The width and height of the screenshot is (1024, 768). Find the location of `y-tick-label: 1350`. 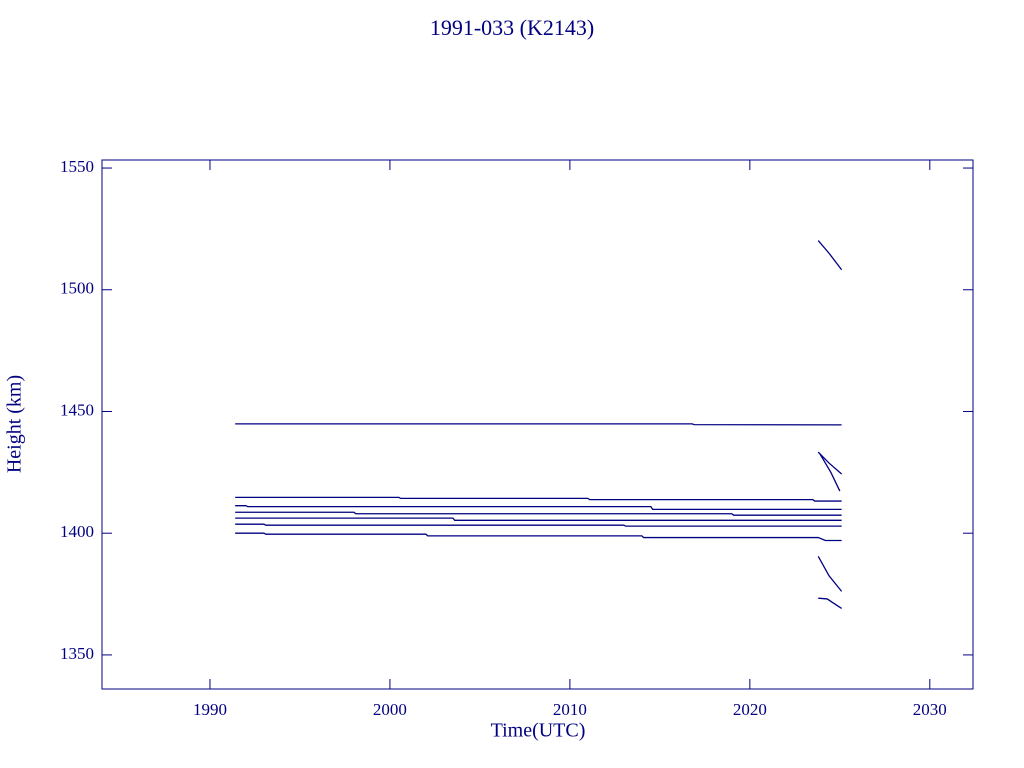

y-tick-label: 1350 is located at coordinates (77, 653).